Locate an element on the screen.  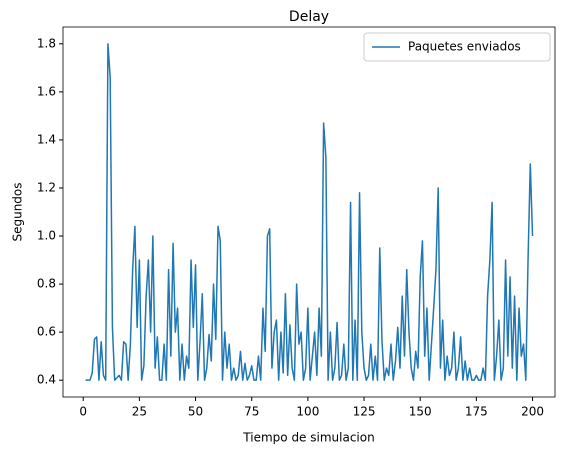
x-tick-label: 100 is located at coordinates (307, 412).